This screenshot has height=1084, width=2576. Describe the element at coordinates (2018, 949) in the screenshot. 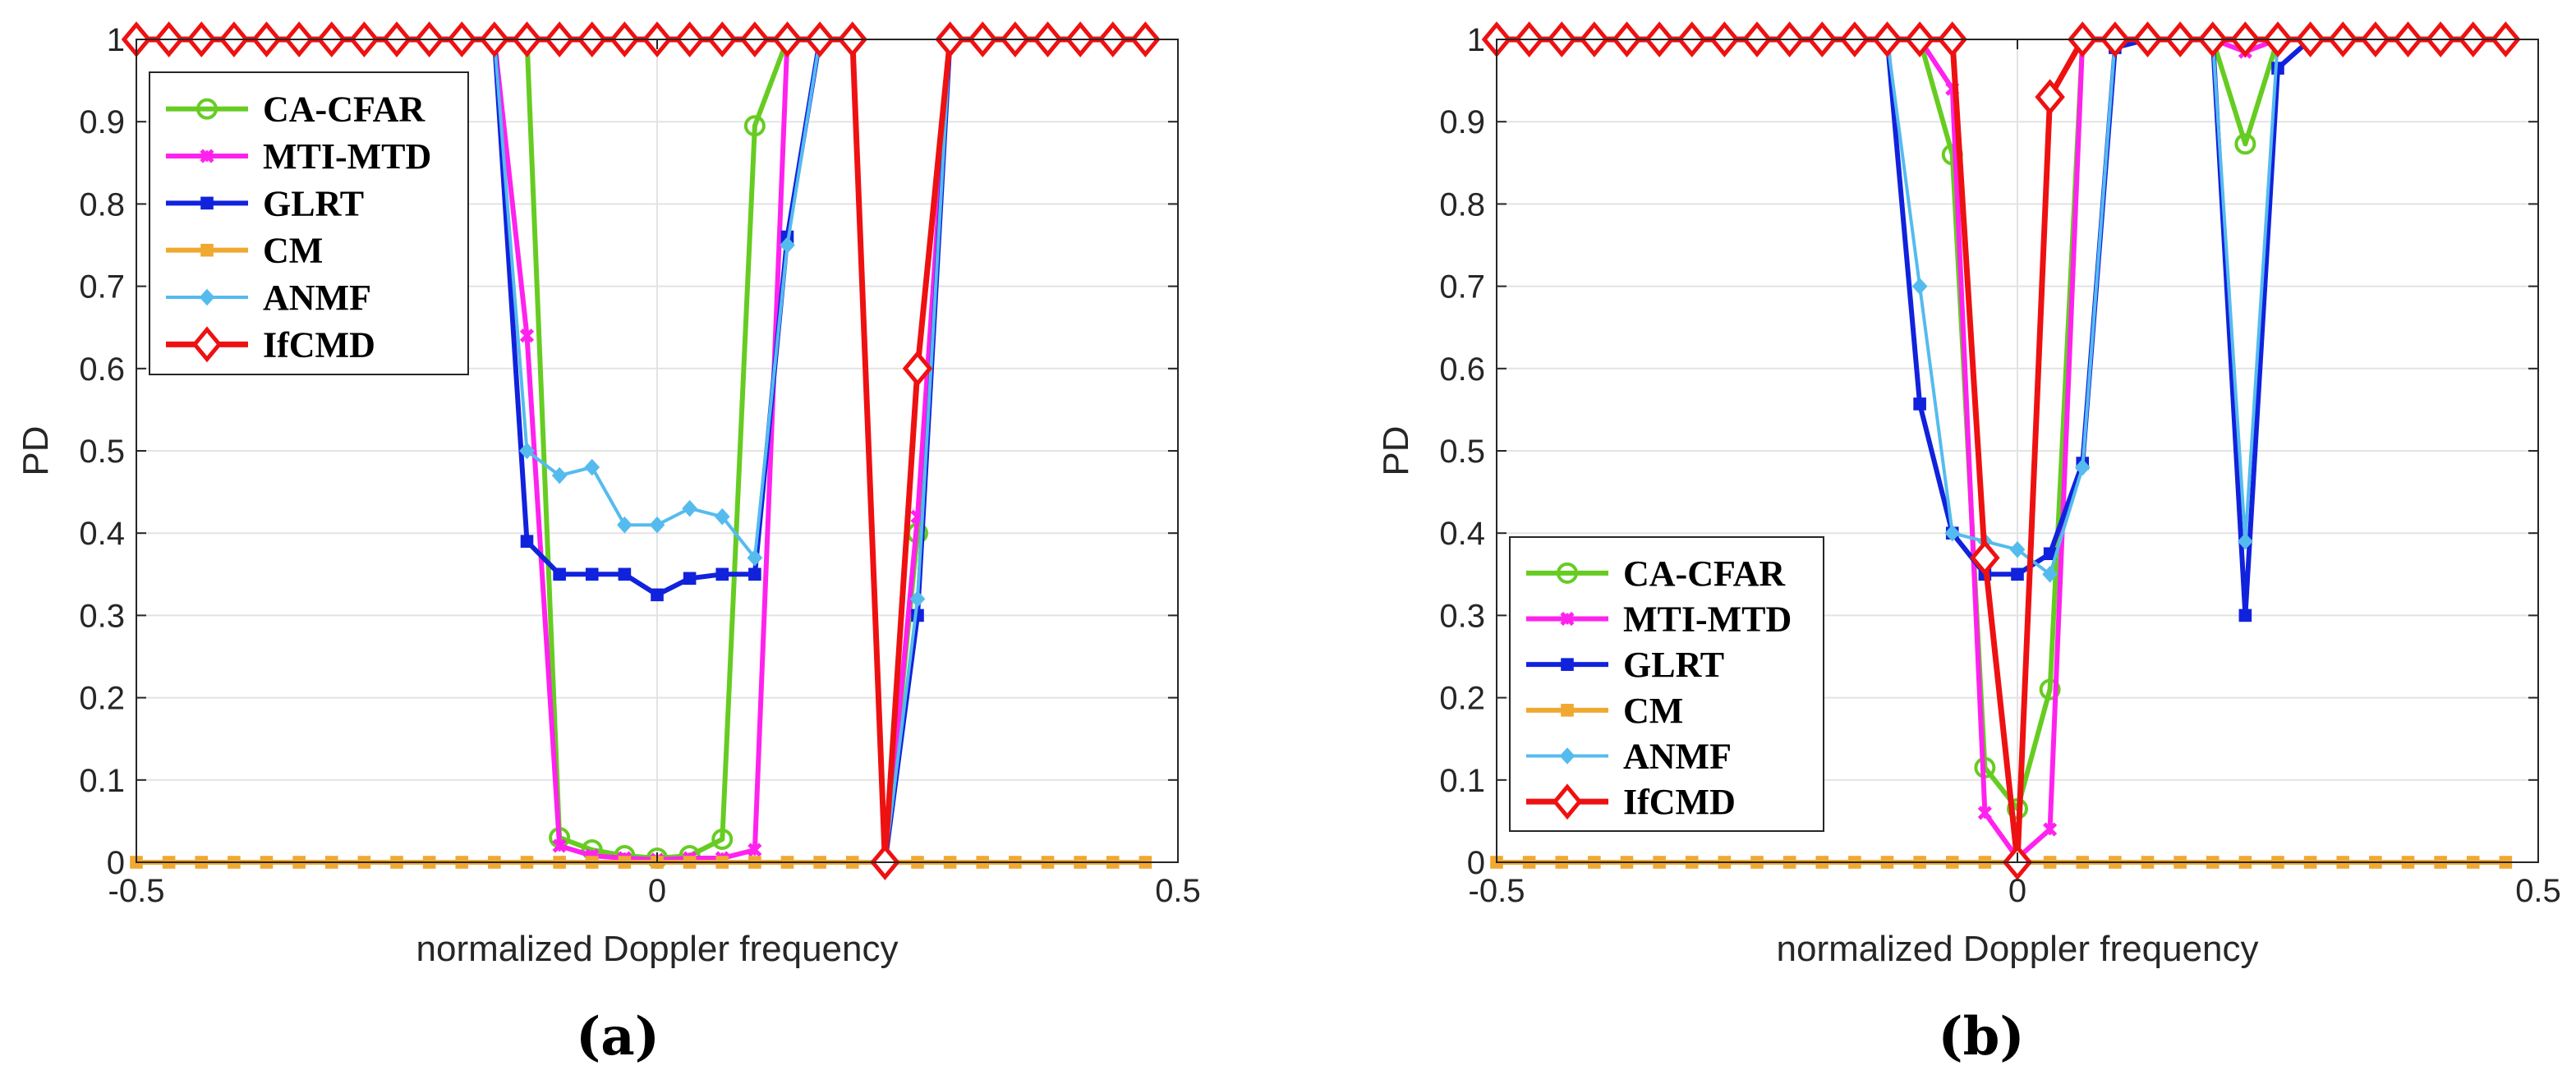

I see `x-axis-label: normalized Doppler frequency` at that location.